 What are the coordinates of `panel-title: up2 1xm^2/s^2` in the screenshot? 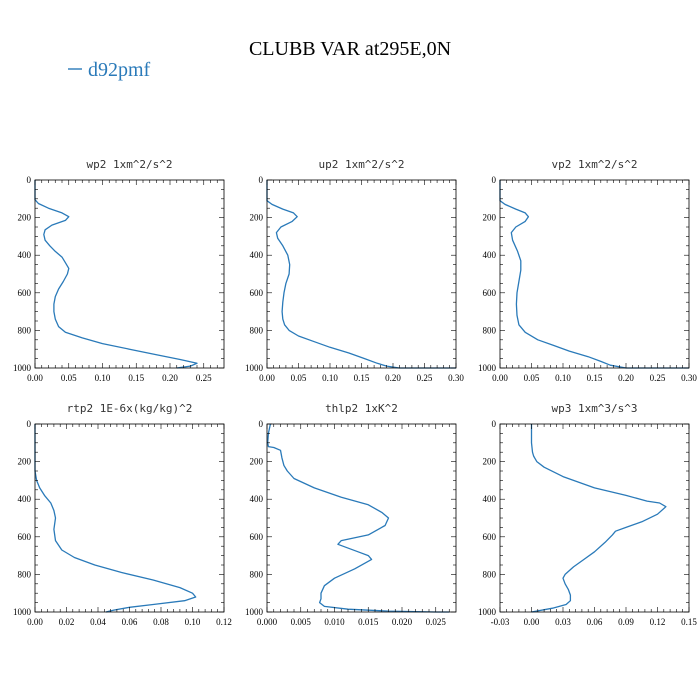 It's located at (361, 164).